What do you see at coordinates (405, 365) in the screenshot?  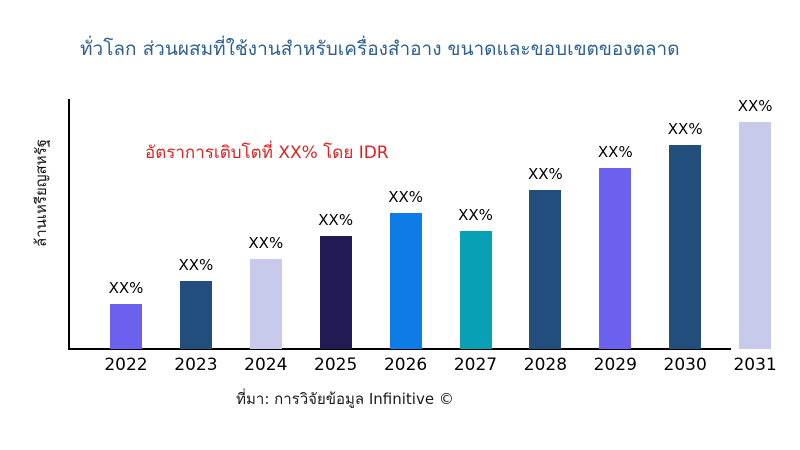 I see `x-tick-label-2026: 2026` at bounding box center [405, 365].